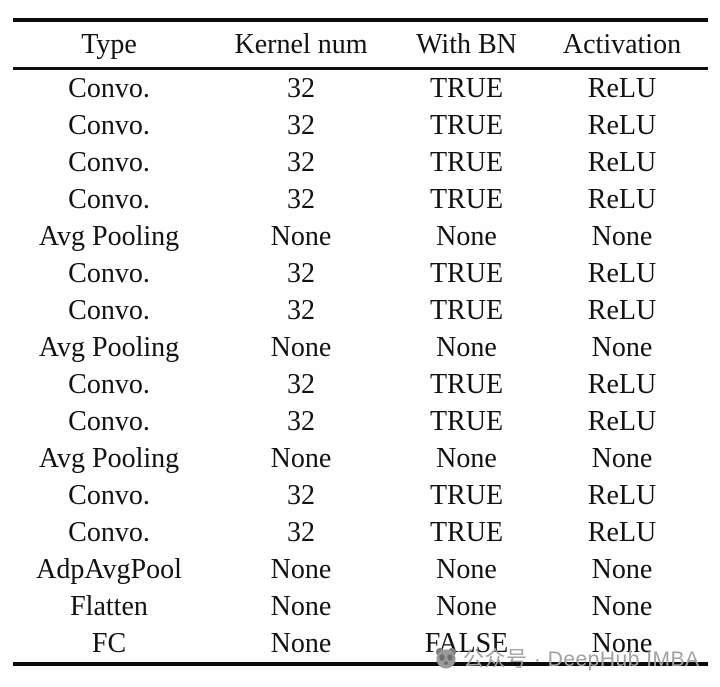 Image resolution: width=720 pixels, height=687 pixels. Describe the element at coordinates (360, 664) in the screenshot. I see `table-bottom-rule` at that location.